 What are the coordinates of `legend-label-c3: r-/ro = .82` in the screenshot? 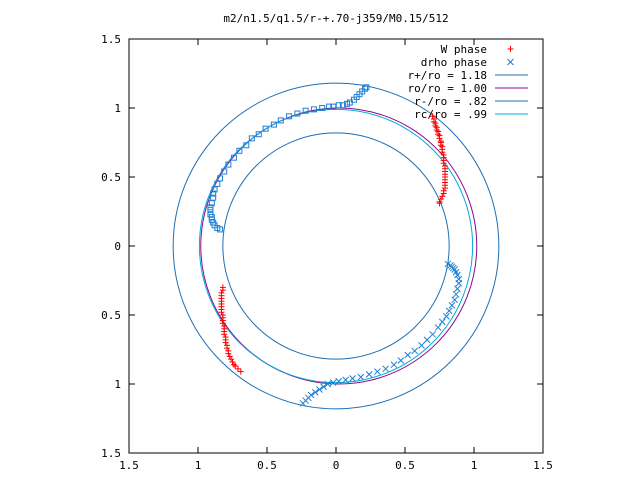 It's located at (450, 101).